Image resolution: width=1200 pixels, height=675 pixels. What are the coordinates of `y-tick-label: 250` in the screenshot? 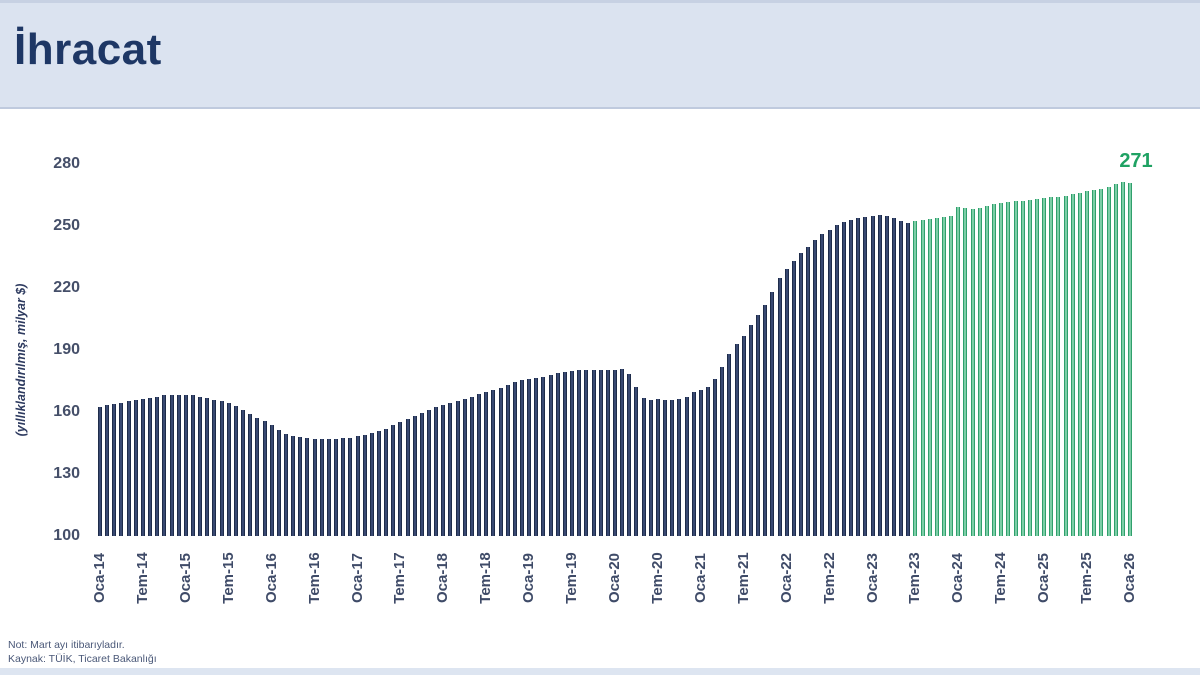 It's located at (66, 225).